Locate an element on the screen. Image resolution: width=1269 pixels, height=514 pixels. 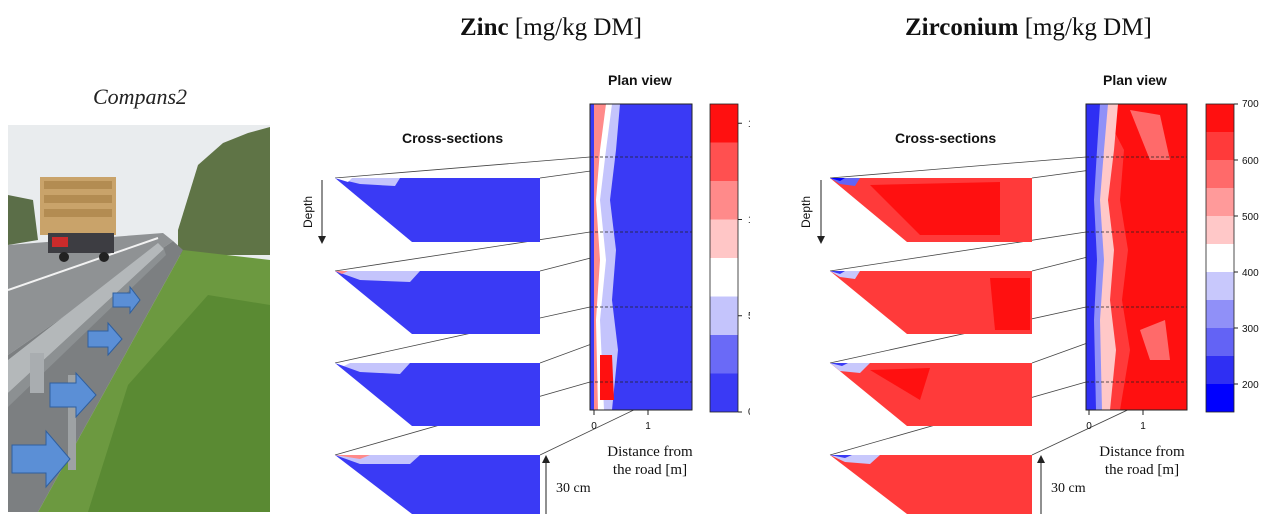
zinc-scale-label: 30 cm is located at coordinates (573, 488).